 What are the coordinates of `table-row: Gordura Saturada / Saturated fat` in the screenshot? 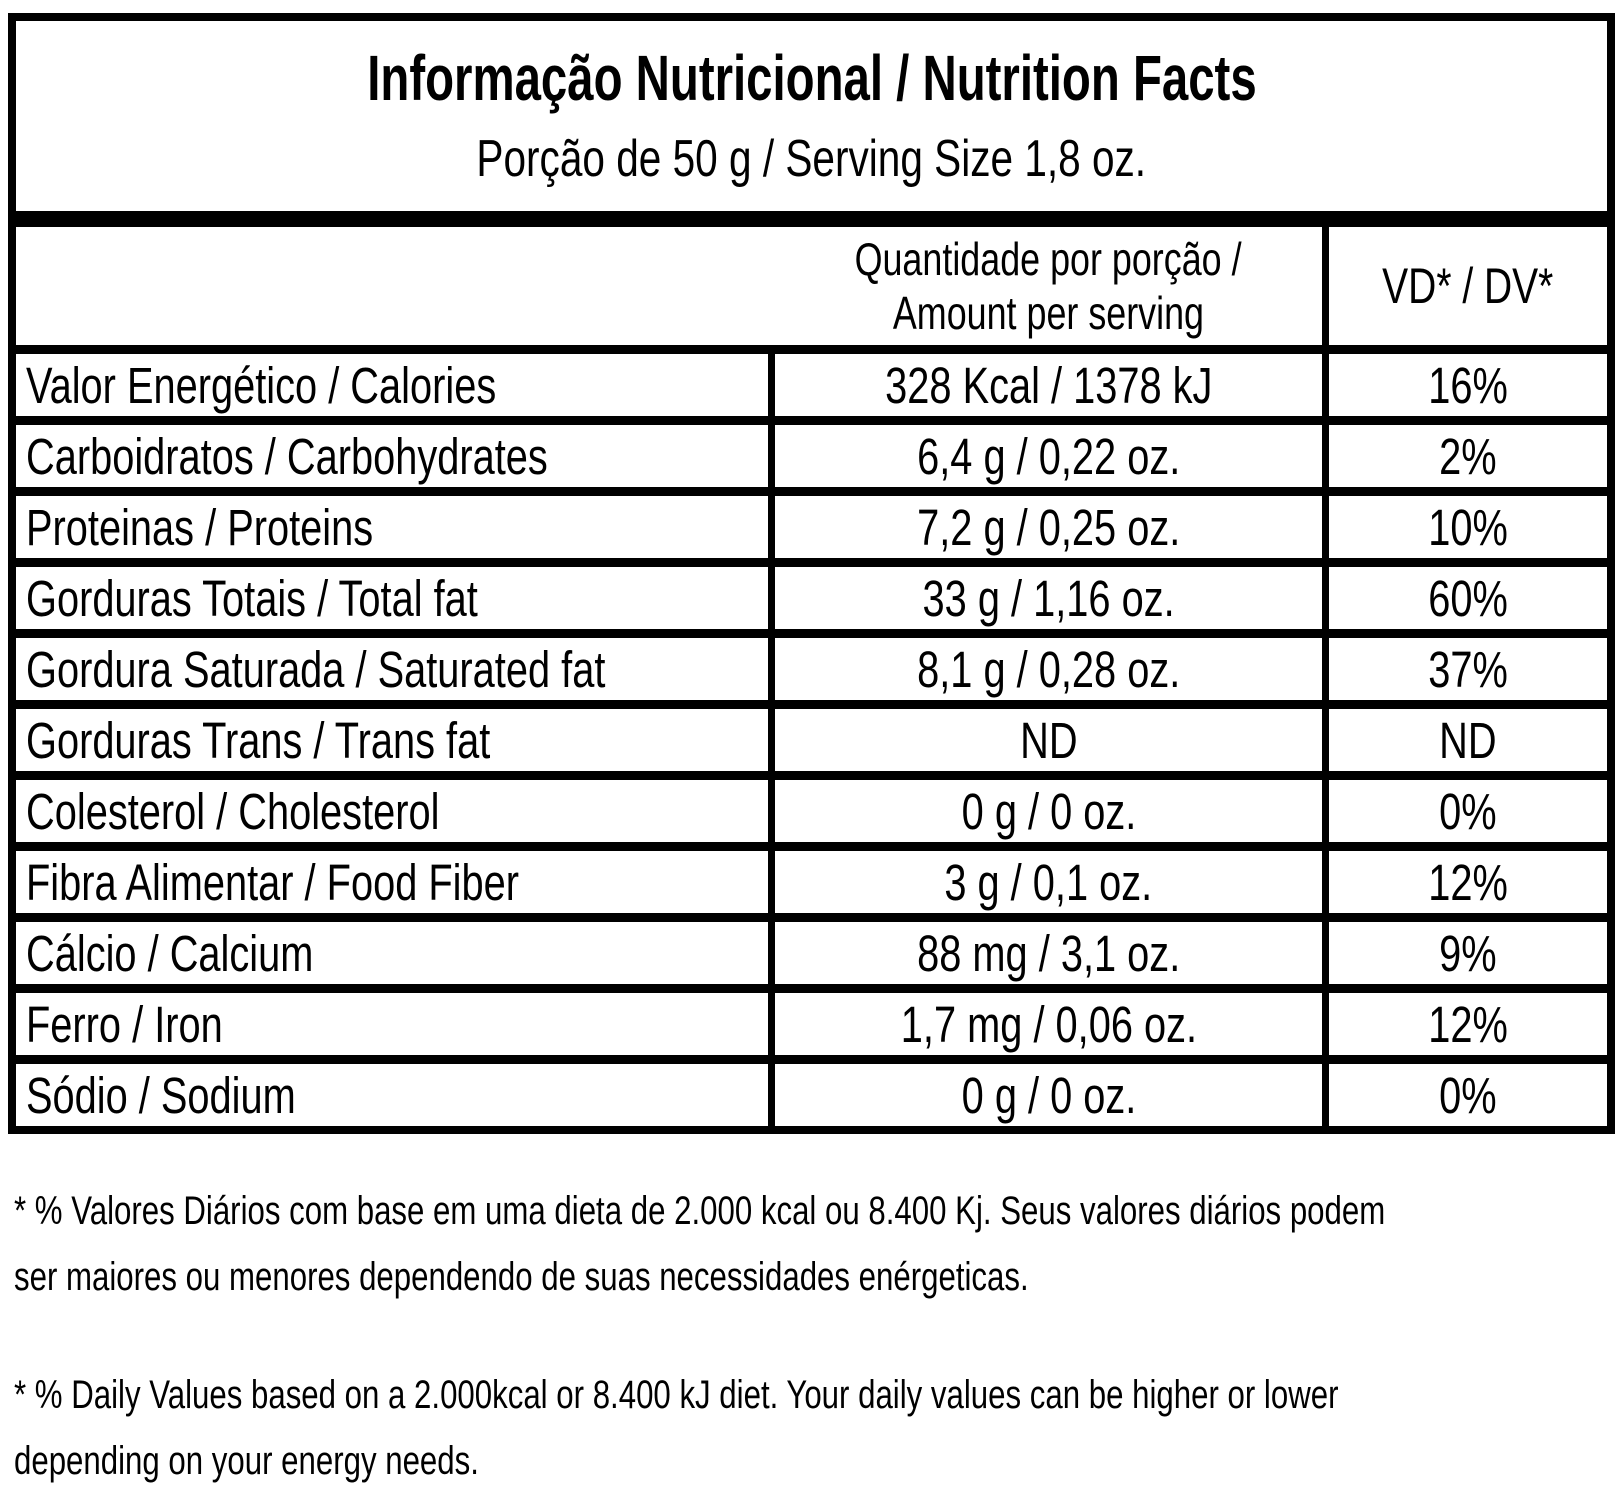 It's located at (392, 669).